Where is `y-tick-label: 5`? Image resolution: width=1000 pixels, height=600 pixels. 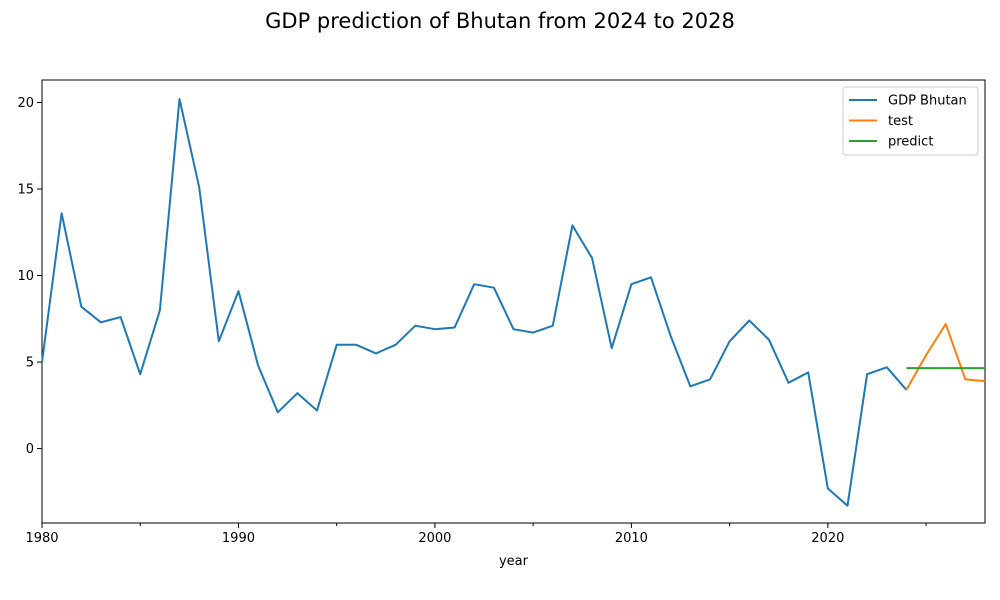 y-tick-label: 5 is located at coordinates (30, 363).